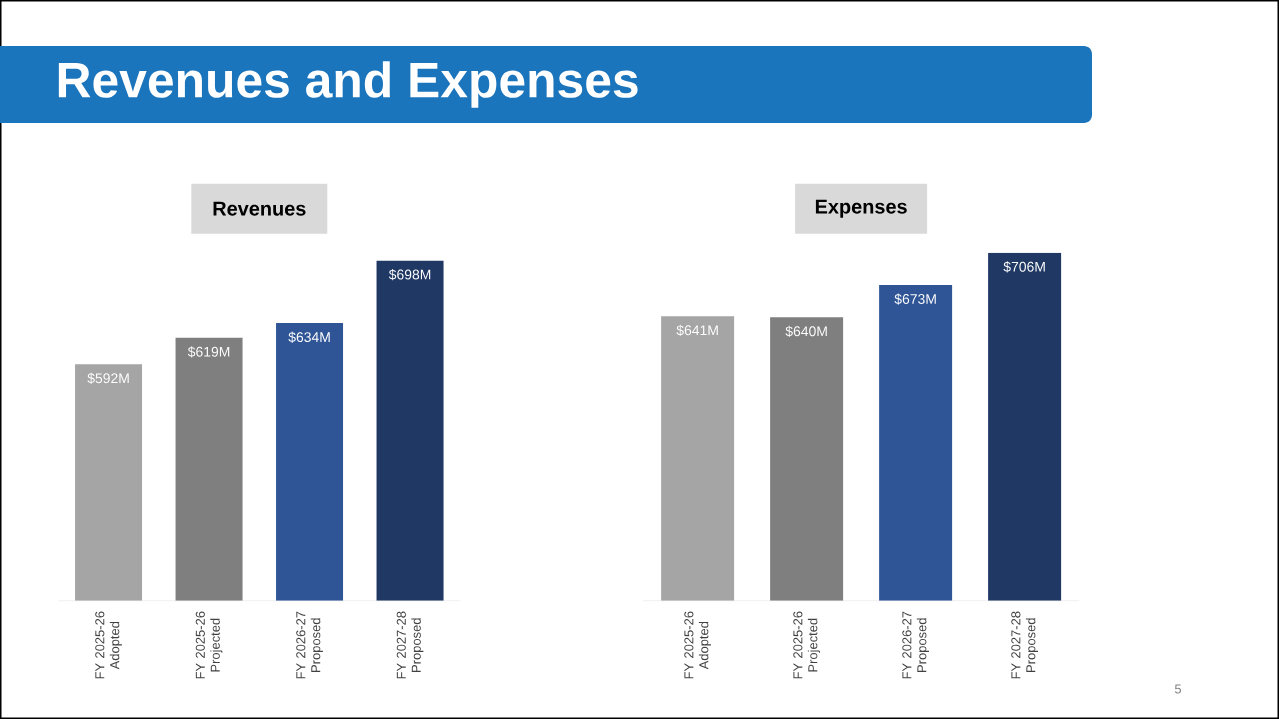 The image size is (1279, 719). I want to click on data-label: $673M, so click(915, 299).